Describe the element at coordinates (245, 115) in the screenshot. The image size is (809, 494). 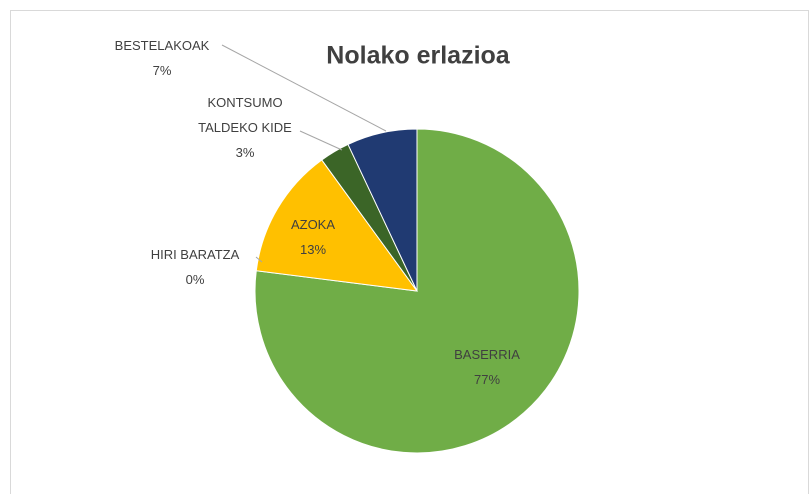
I see `category-label: KONTSUMO TALDEKO KIDE` at that location.